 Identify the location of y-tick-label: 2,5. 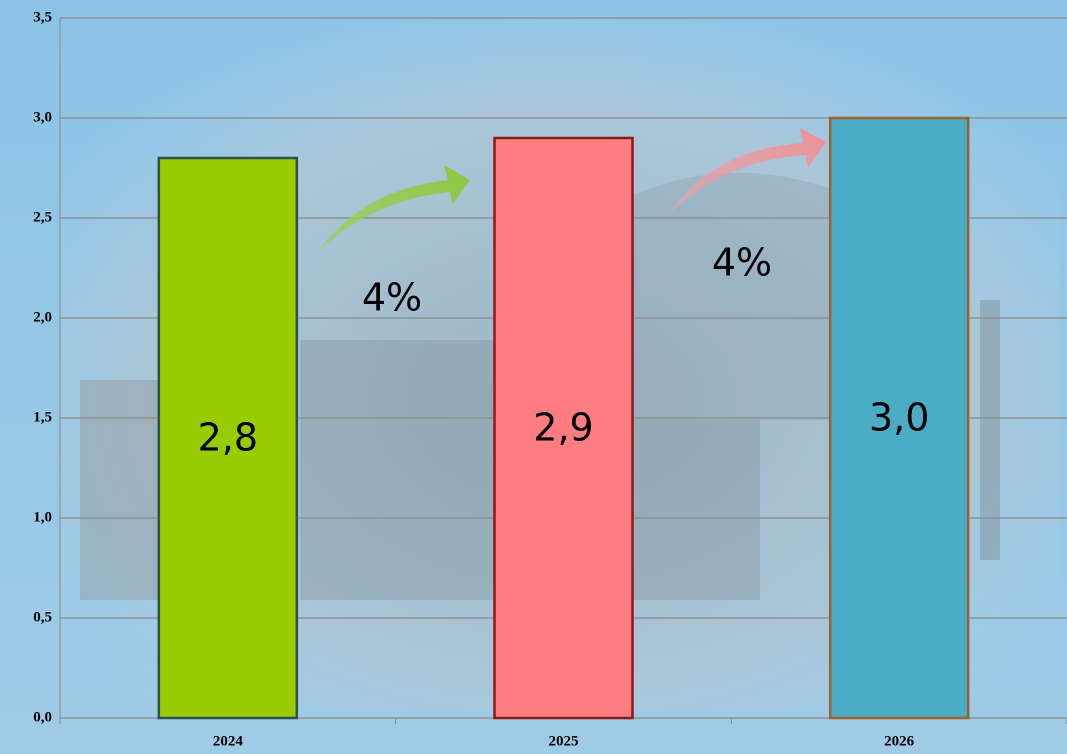
(42, 217).